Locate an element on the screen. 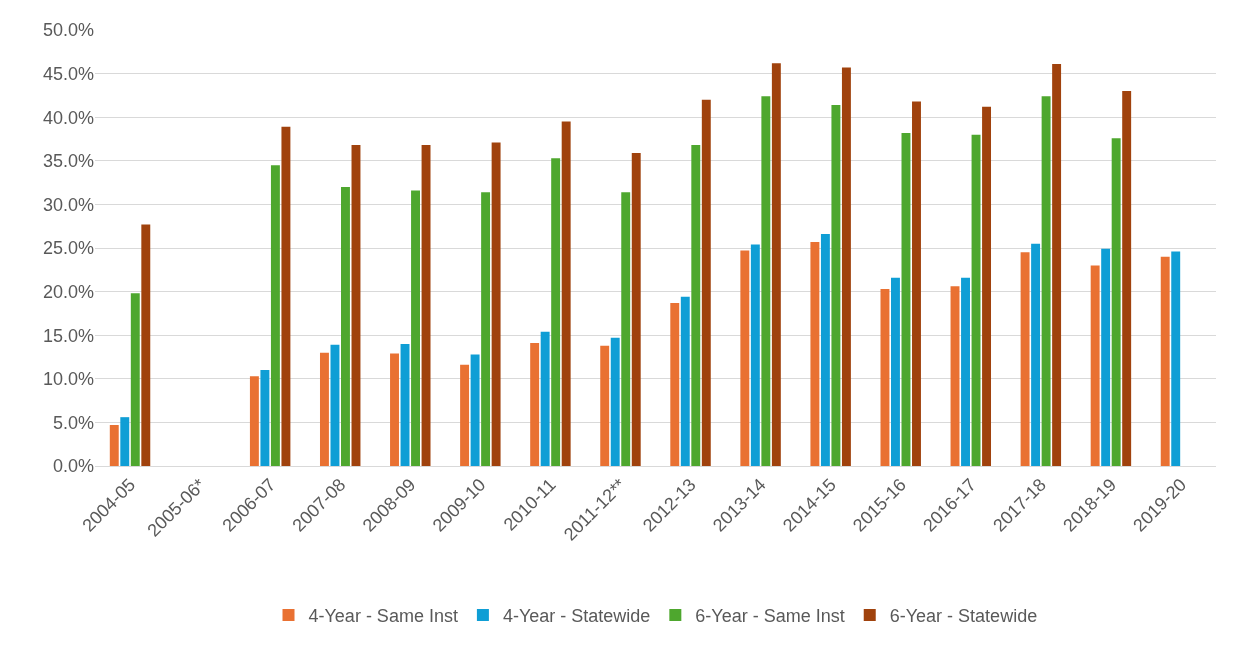 This screenshot has width=1256, height=646. y-tick-label: 25.0% is located at coordinates (68, 248).